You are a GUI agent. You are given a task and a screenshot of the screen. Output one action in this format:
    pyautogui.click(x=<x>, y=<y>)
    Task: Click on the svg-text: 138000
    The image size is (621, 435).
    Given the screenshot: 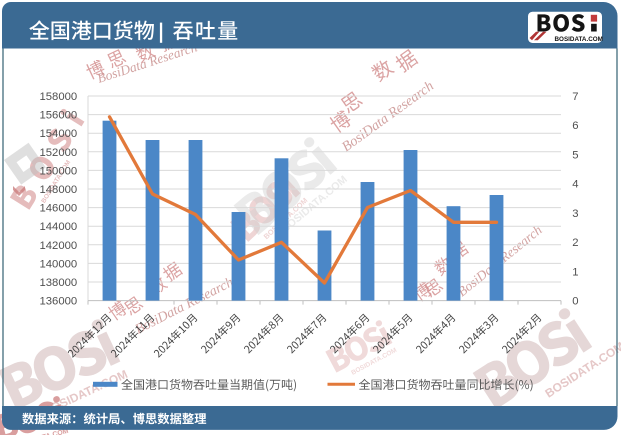 What is the action you would take?
    pyautogui.click(x=58, y=283)
    